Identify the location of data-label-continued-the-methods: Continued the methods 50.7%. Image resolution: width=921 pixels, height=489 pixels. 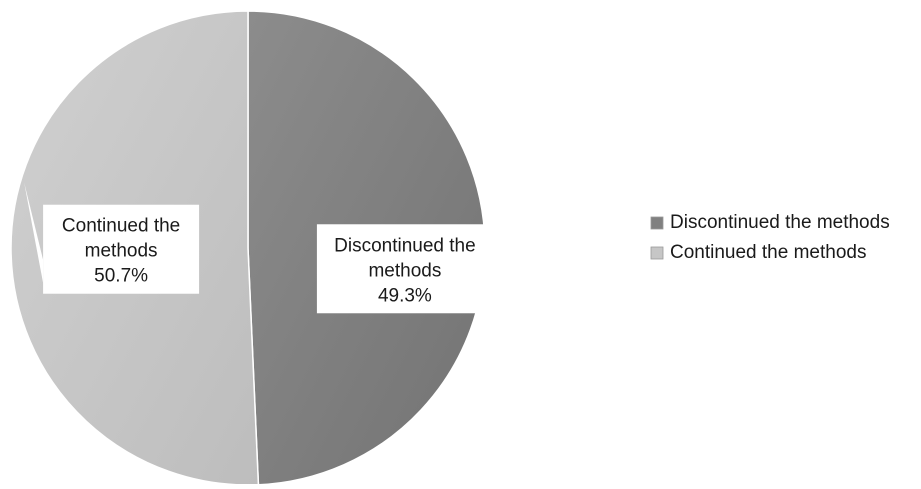
(112, 238).